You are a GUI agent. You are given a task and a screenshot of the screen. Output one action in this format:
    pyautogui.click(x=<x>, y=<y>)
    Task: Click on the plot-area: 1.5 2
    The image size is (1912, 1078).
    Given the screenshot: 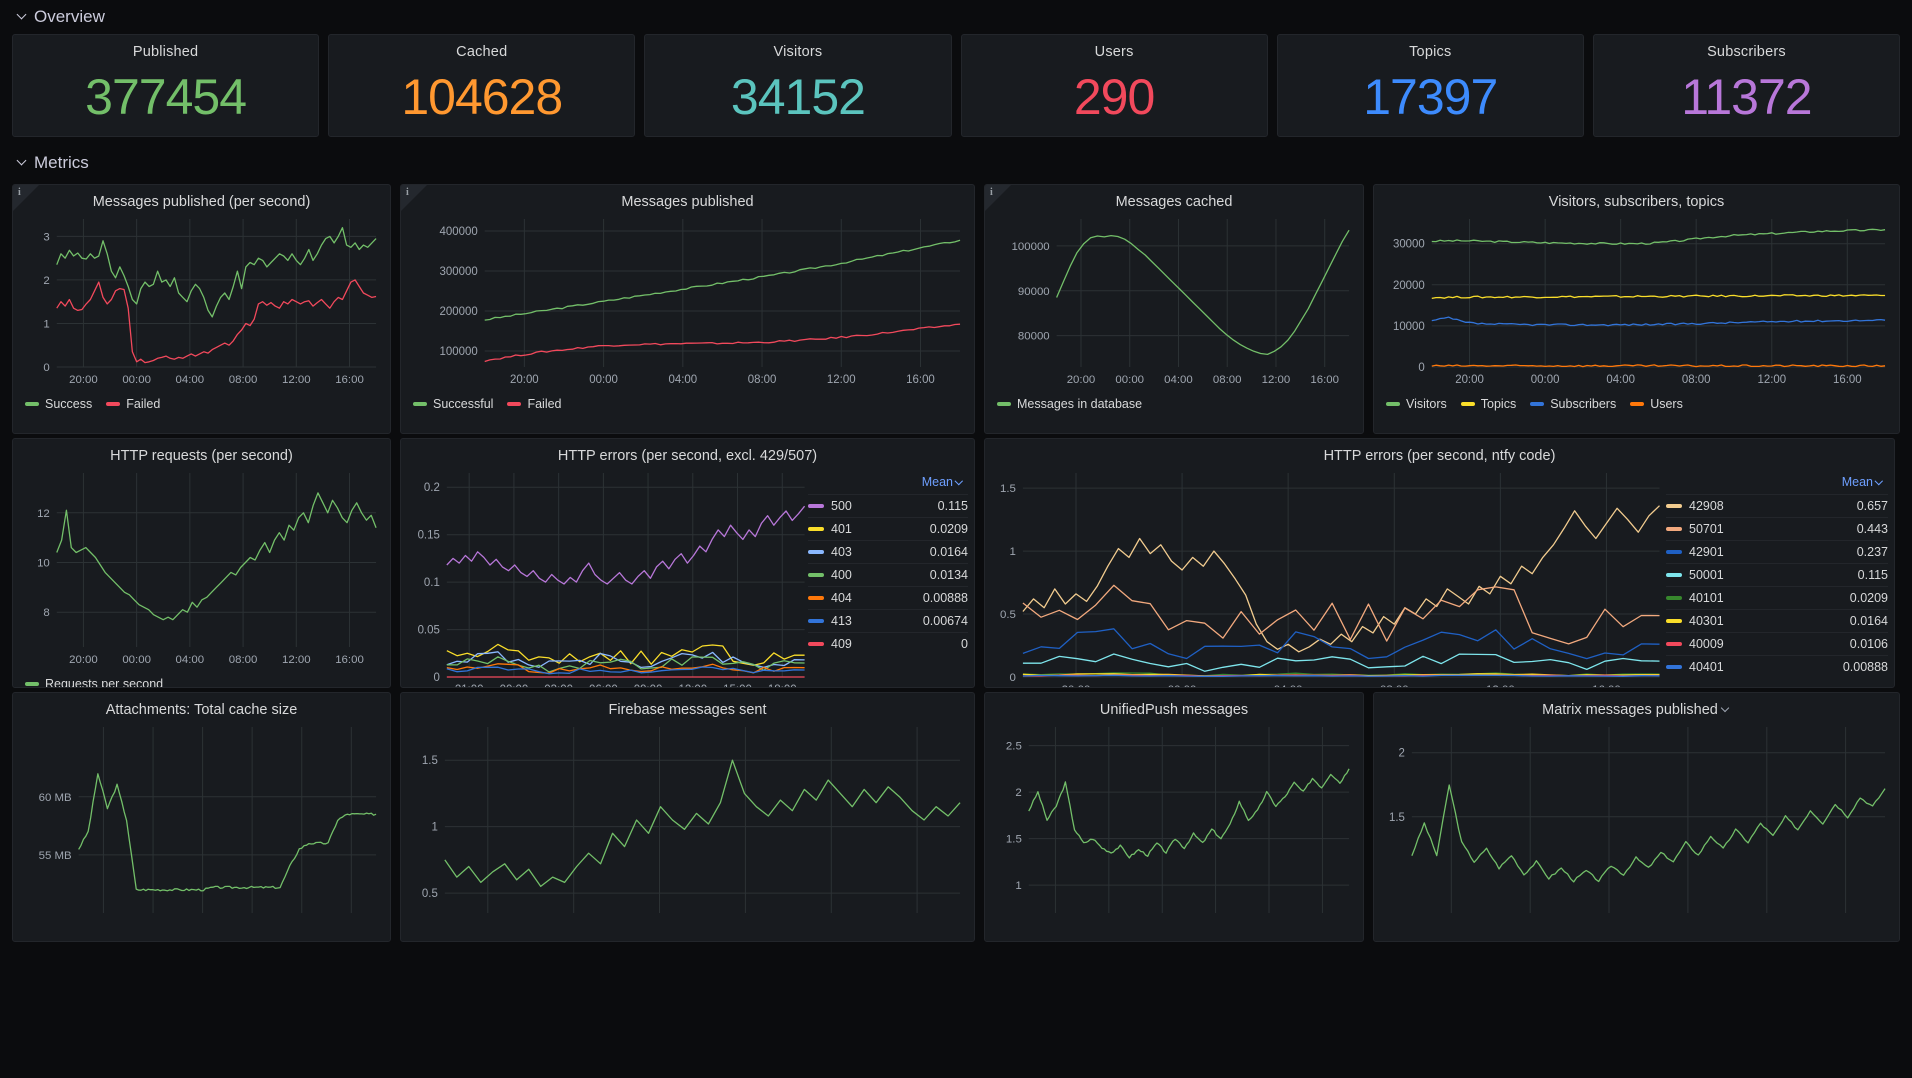 What is the action you would take?
    pyautogui.click(x=1636, y=821)
    